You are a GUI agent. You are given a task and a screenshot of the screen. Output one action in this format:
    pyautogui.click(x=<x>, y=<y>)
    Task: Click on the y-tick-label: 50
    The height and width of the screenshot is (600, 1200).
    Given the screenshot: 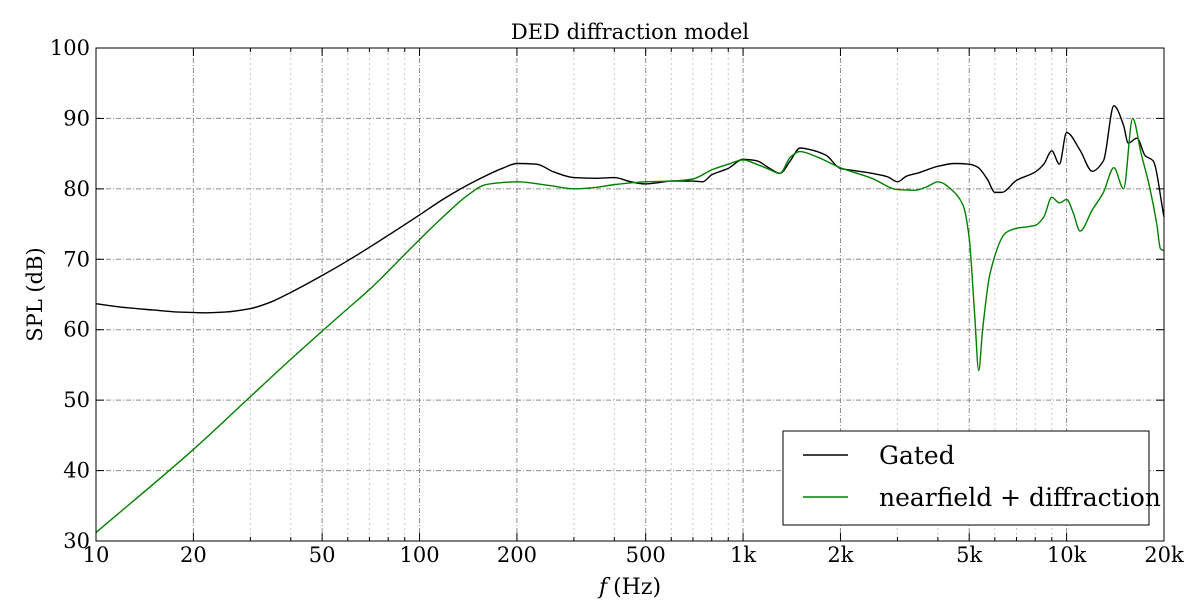 What is the action you would take?
    pyautogui.click(x=76, y=400)
    